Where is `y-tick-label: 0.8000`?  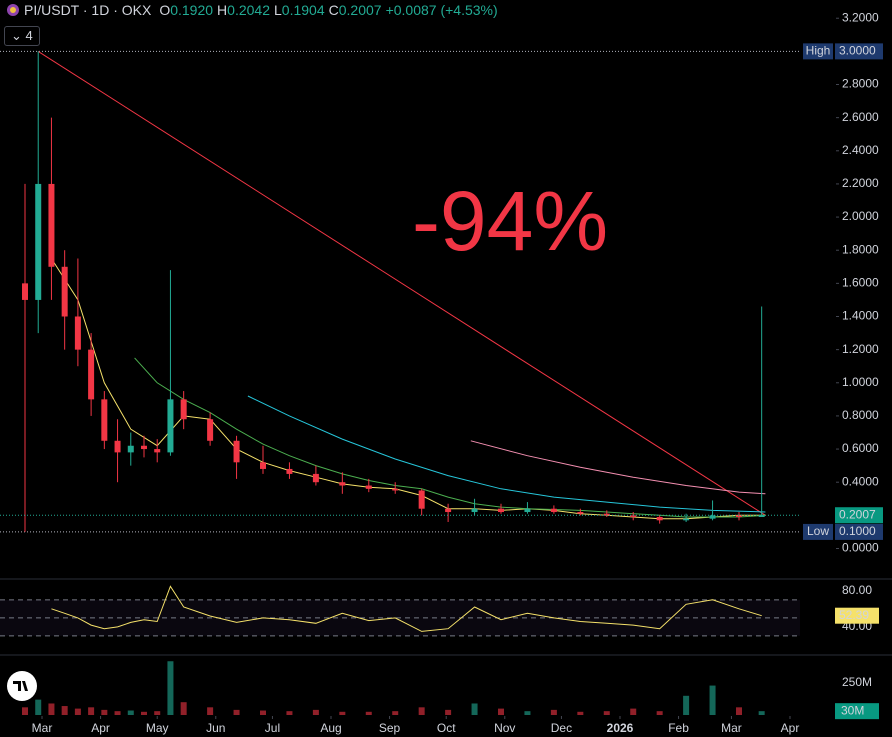
y-tick-label: 0.8000 is located at coordinates (860, 415).